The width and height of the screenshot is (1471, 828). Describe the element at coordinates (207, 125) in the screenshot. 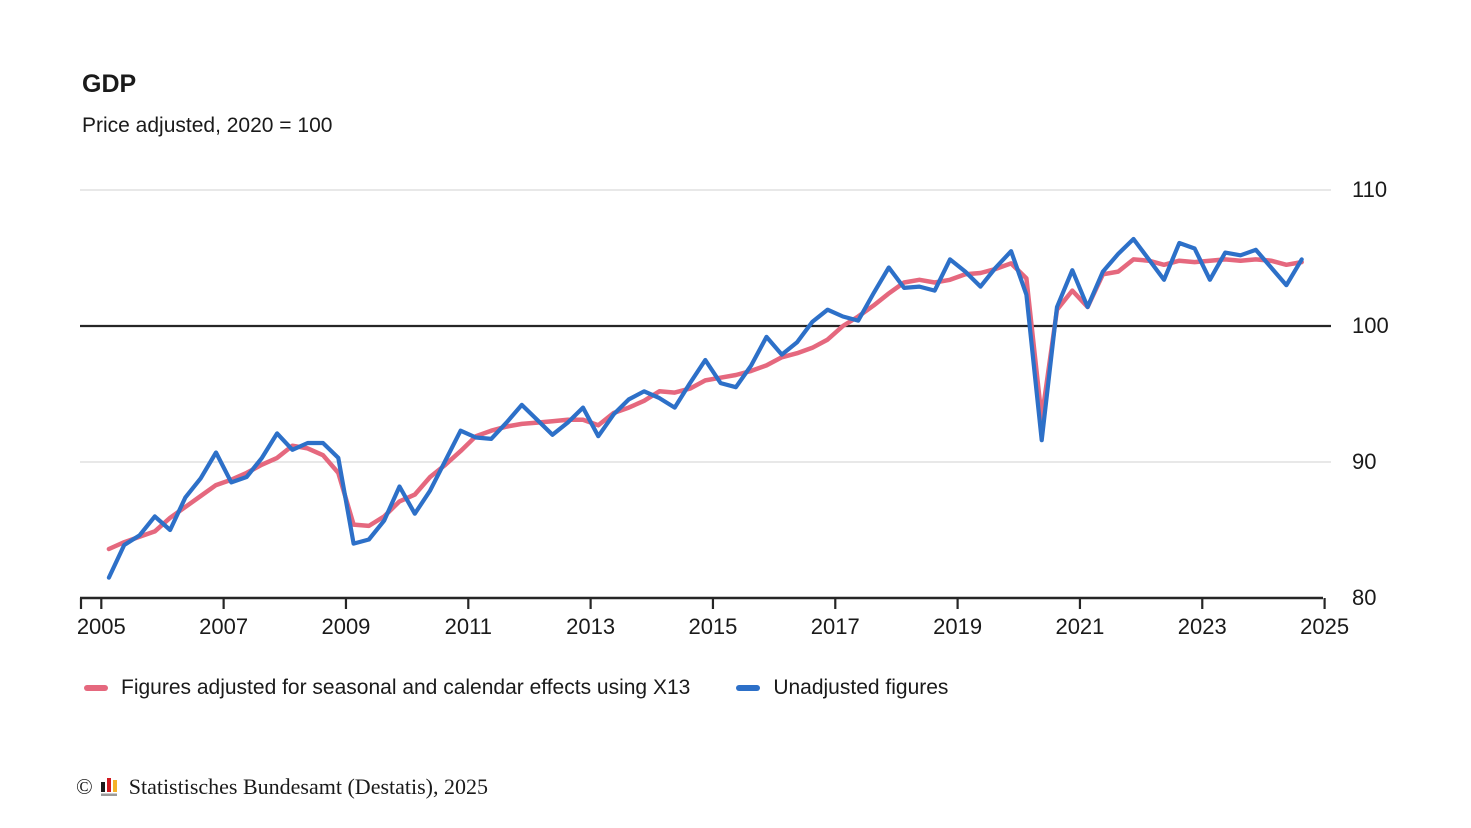

I see `chart-subtitle: Price adjusted, 2020 = 100` at that location.